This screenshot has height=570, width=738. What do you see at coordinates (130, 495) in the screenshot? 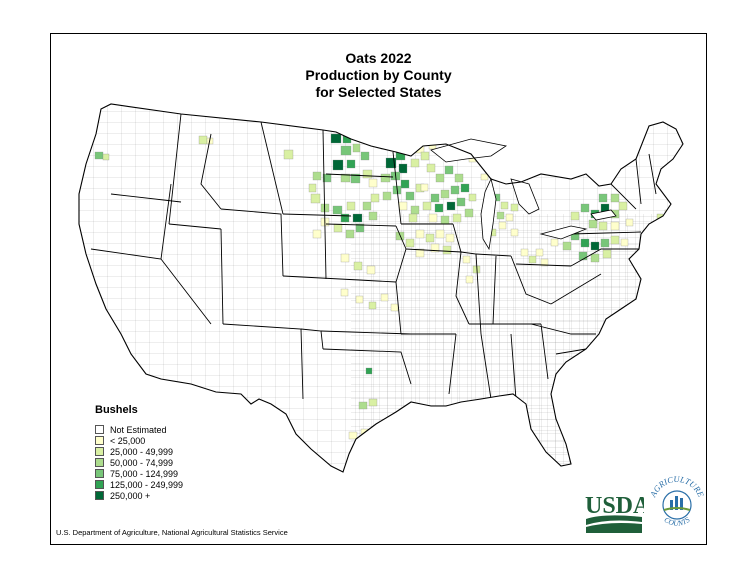
I see `legend-label: 250,000 +` at bounding box center [130, 495].